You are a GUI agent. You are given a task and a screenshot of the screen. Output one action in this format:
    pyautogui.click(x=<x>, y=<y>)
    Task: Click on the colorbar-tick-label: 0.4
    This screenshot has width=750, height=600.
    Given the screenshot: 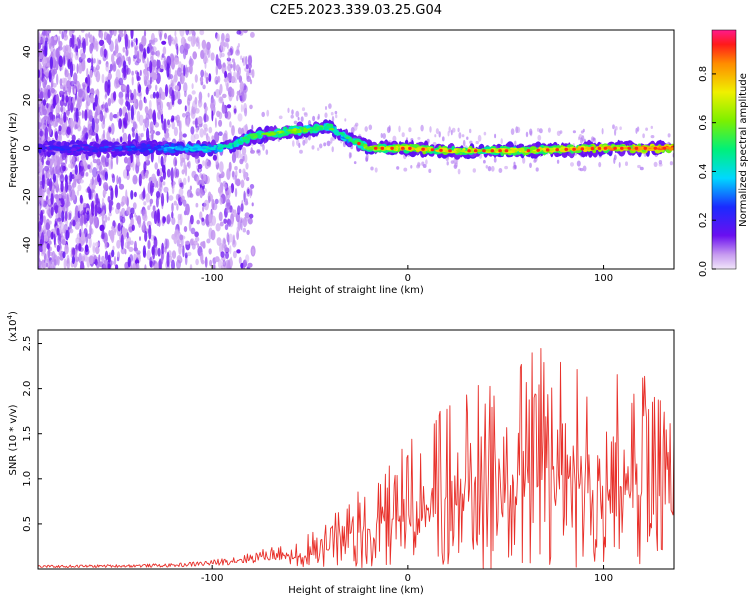 What is the action you would take?
    pyautogui.click(x=703, y=171)
    